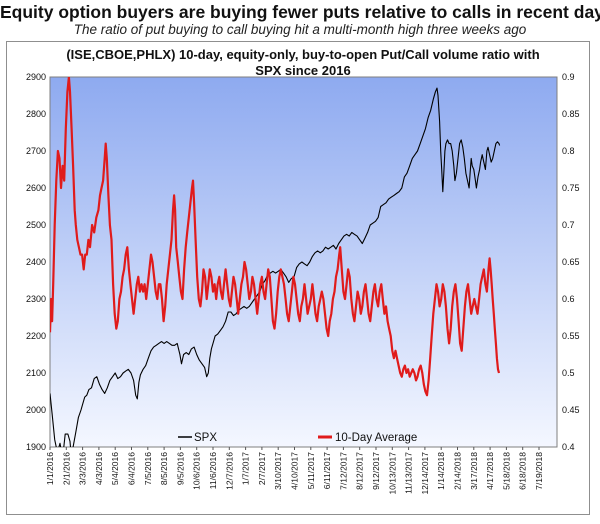 This screenshot has height=524, width=600. Describe the element at coordinates (568, 225) in the screenshot. I see `right-tick-label: 0.7` at that location.